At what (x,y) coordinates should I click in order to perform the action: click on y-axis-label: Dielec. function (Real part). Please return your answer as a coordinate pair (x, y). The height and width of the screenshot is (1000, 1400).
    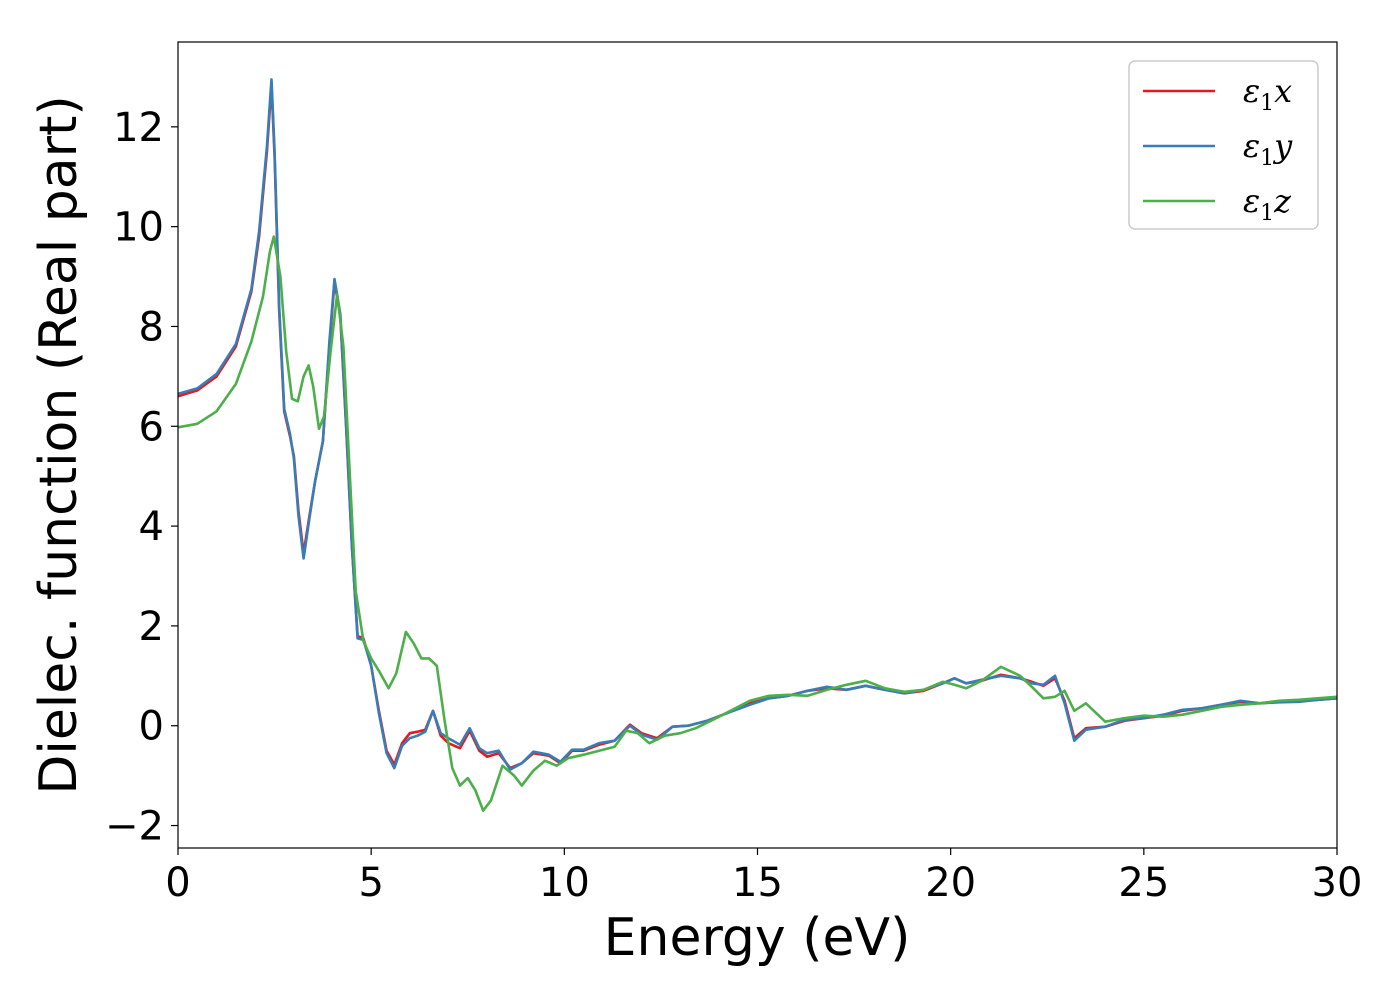
    Looking at the image, I should click on (59, 444).